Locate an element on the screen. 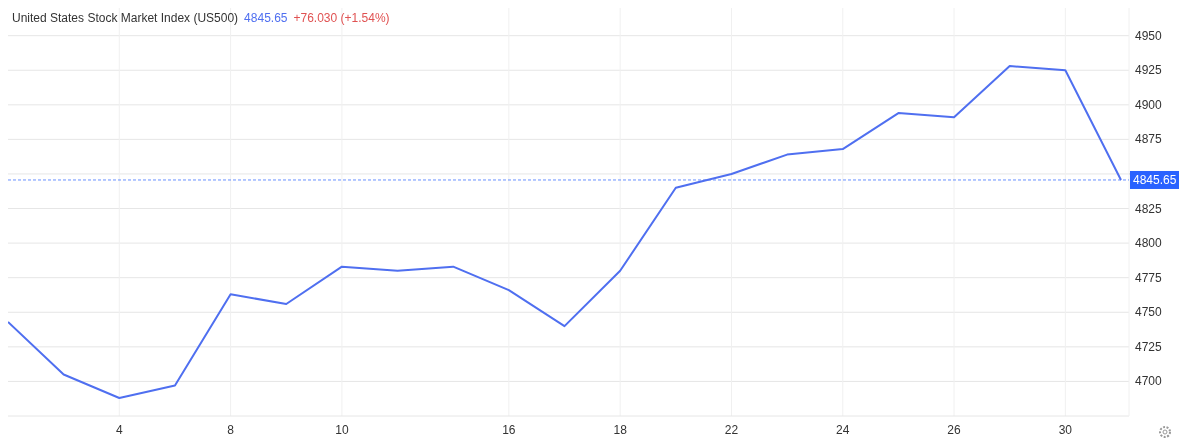  ref-line-label: 4845.65 is located at coordinates (1155, 179).